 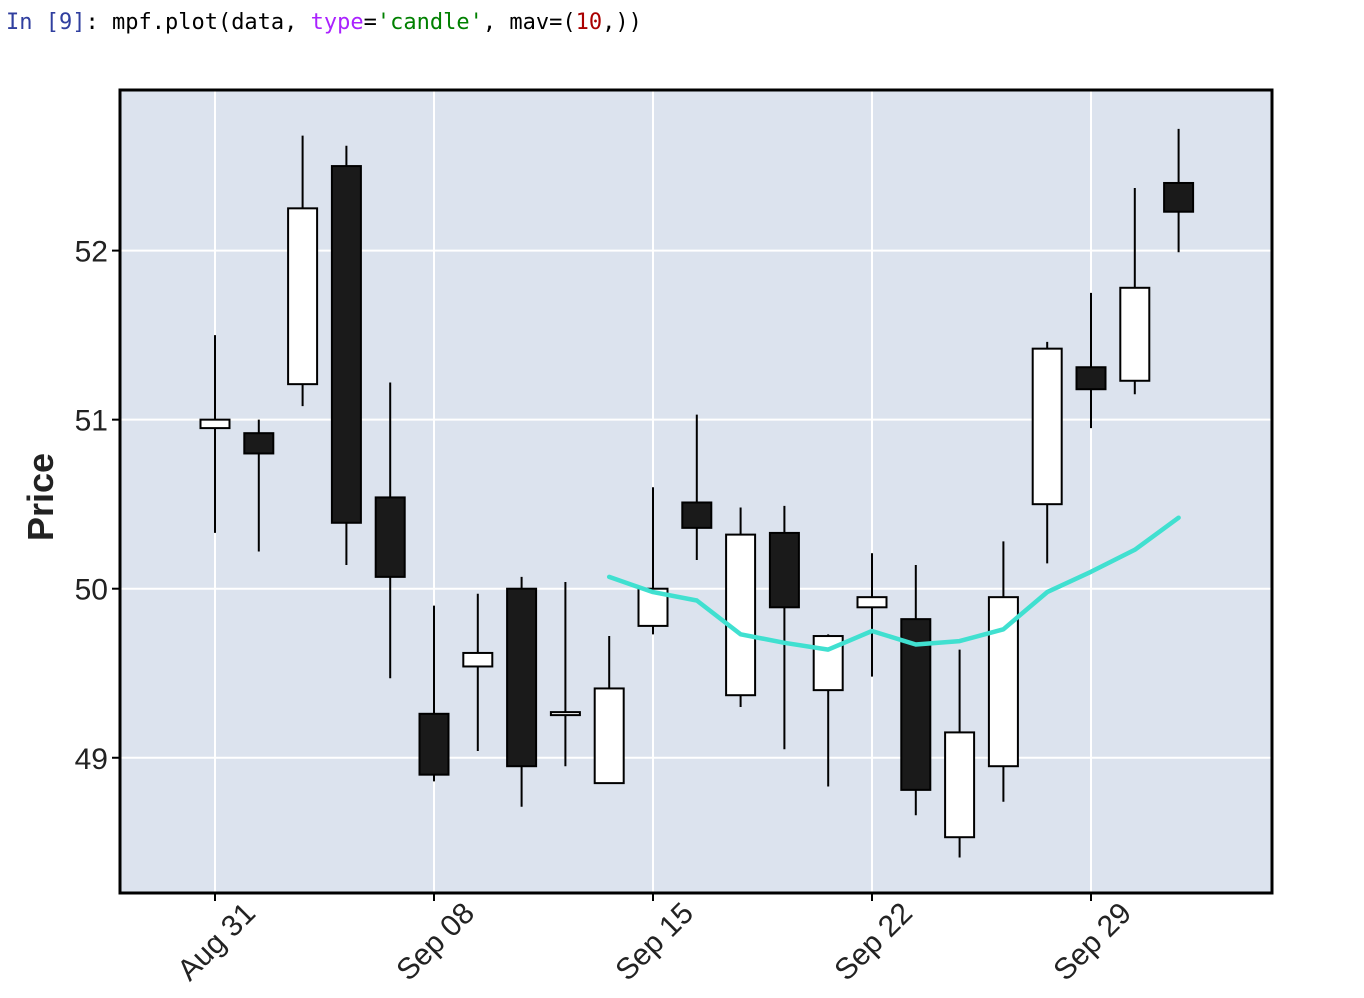 I want to click on x-tick-label: Sep 15, so click(x=654, y=942).